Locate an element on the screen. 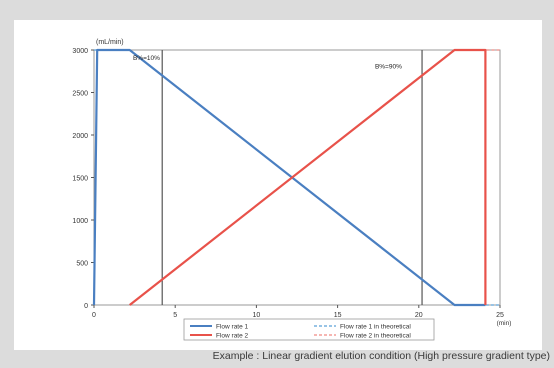 This screenshot has height=368, width=554. x-tick-label: 15 is located at coordinates (338, 315).